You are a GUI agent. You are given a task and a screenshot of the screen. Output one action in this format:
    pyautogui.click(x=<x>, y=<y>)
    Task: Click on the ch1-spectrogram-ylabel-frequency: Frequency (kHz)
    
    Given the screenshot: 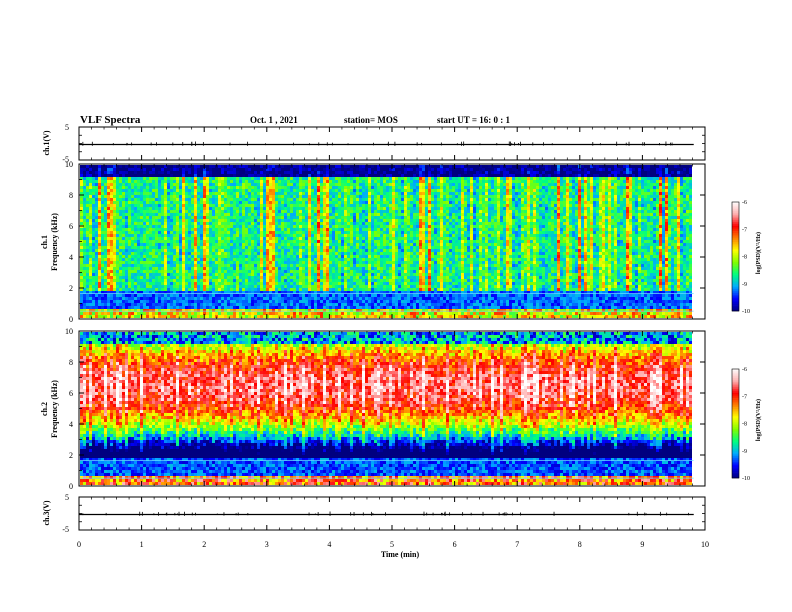 What is the action you would take?
    pyautogui.click(x=54, y=242)
    